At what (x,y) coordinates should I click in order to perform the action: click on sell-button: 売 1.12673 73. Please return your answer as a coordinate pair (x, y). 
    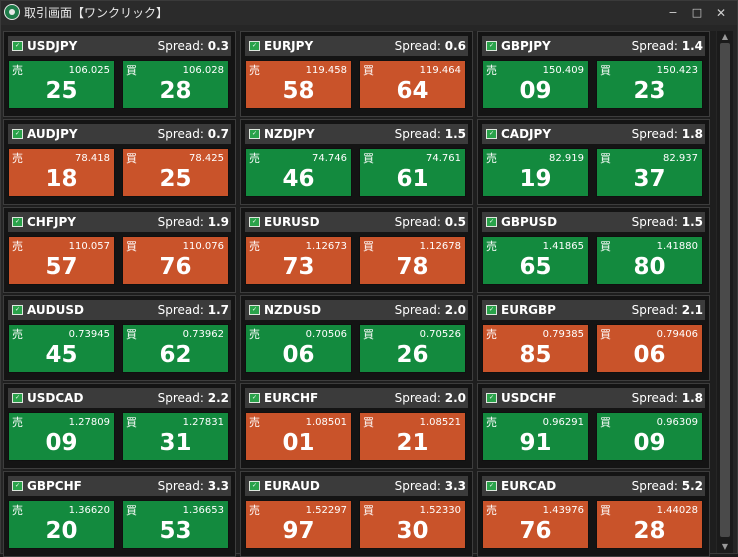
    Looking at the image, I should click on (298, 260).